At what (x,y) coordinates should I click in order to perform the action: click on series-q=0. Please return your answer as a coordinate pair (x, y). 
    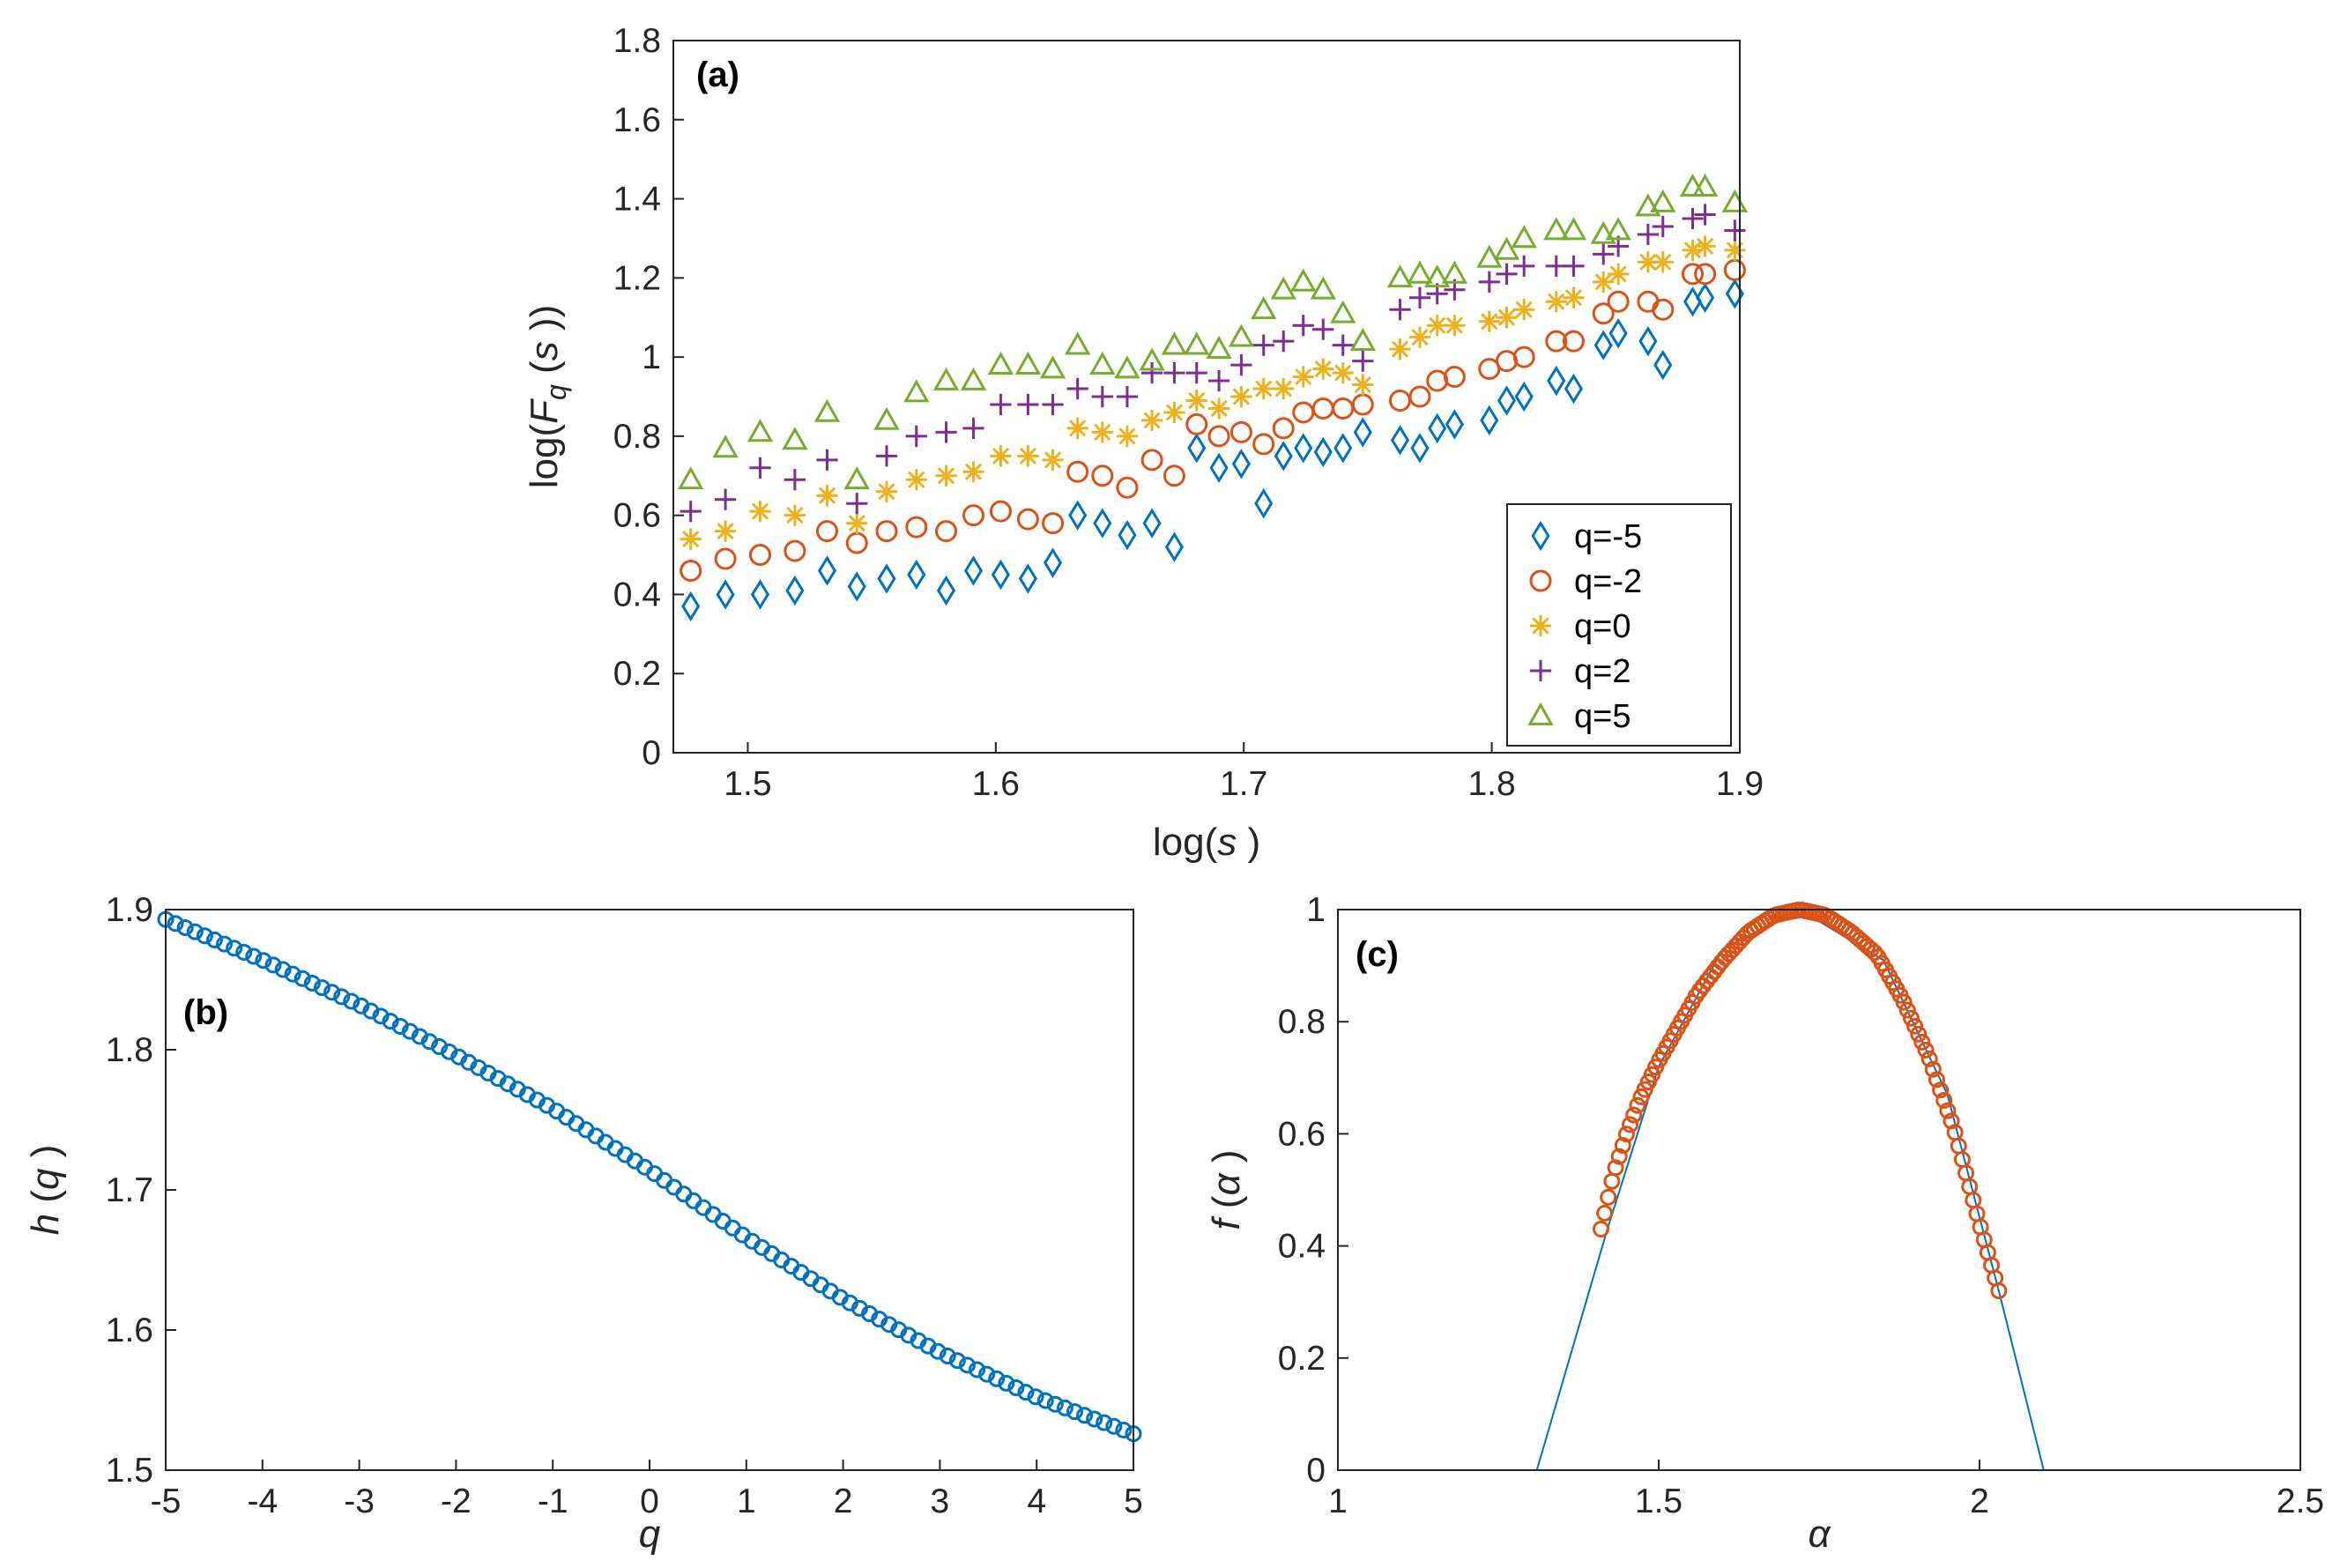
    Looking at the image, I should click on (1213, 392).